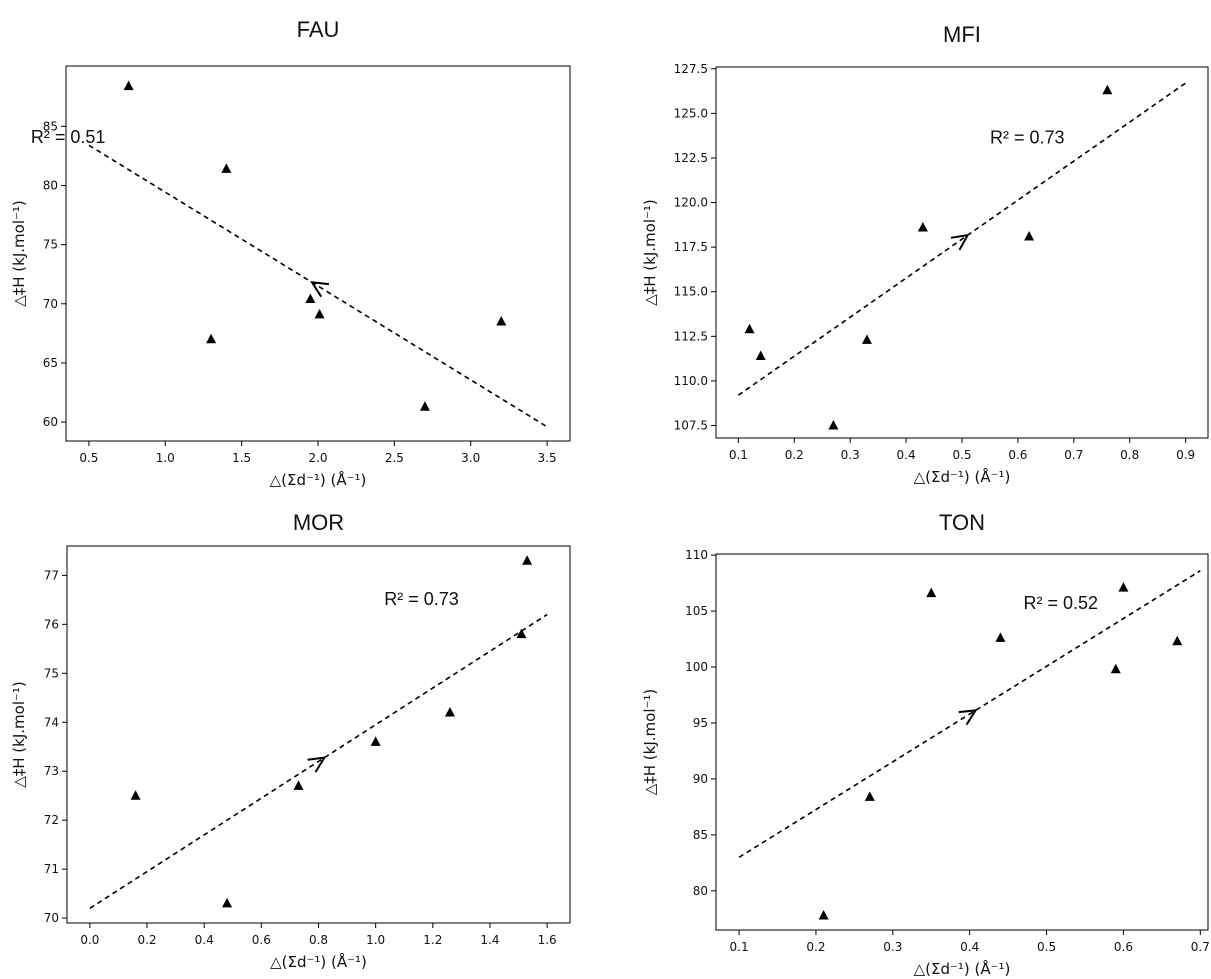  I want to click on y-tick-label: 80, so click(700, 891).